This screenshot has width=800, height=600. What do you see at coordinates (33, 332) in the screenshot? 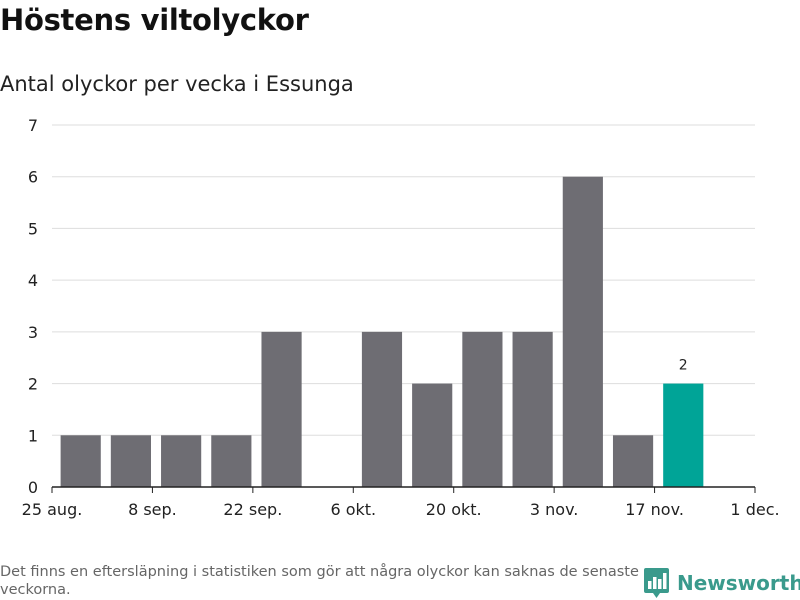
I see `y-tick-label: 3` at bounding box center [33, 332].